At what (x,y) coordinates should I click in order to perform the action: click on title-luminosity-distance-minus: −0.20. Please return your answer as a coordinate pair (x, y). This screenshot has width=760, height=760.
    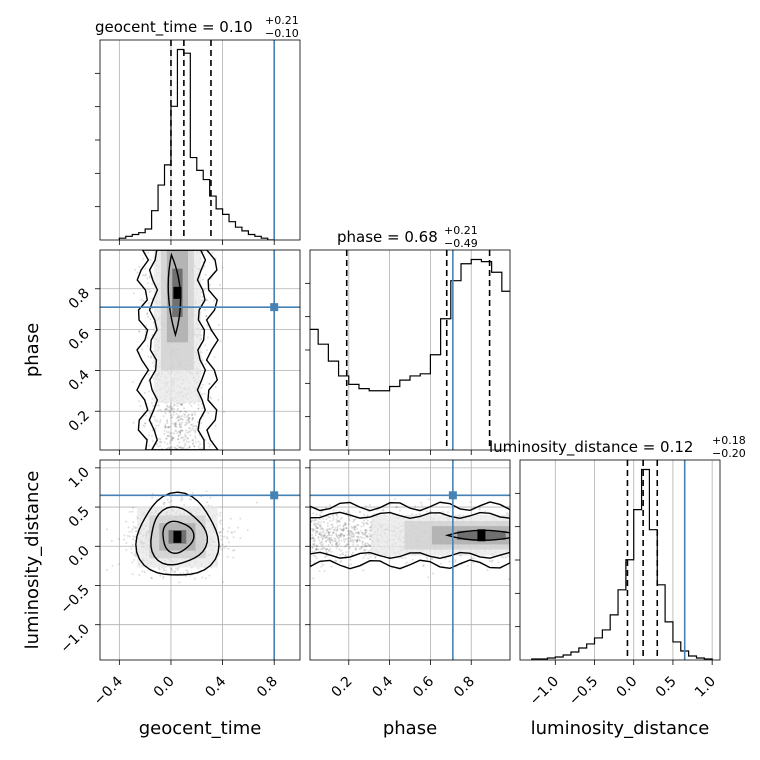
    Looking at the image, I should click on (729, 453).